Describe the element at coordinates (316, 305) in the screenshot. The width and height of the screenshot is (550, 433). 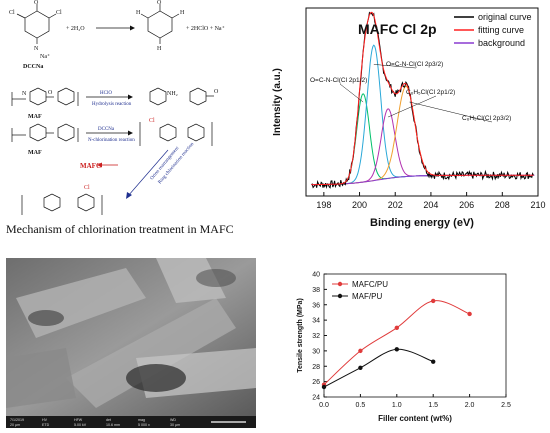
I see `y-tick-label: 36` at that location.